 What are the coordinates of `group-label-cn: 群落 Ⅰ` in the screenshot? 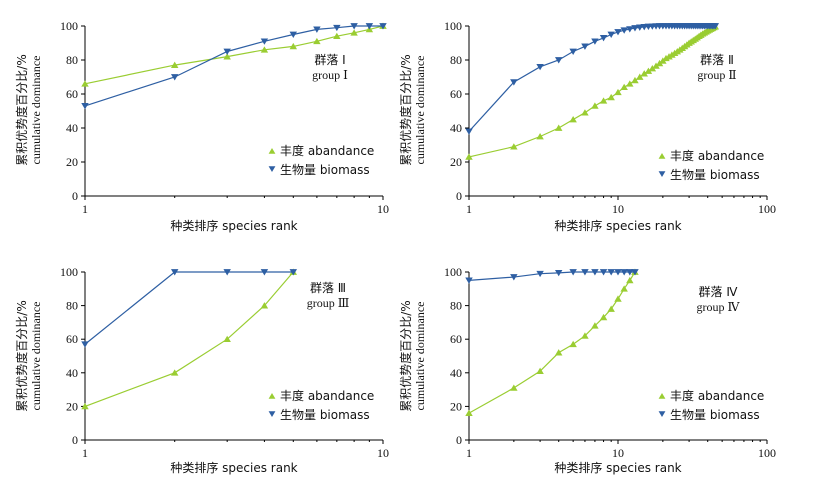 It's located at (329, 60).